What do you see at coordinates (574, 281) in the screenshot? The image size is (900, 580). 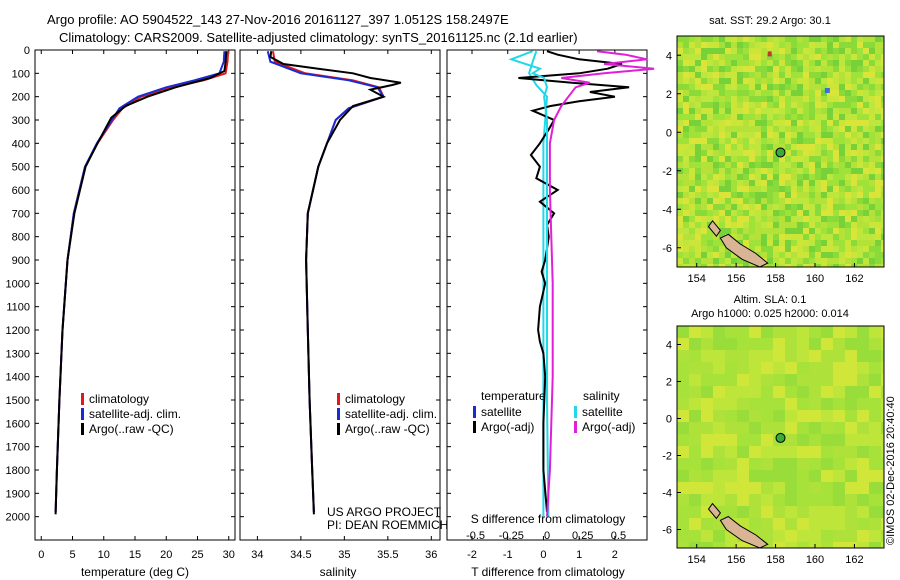 I see `series-line-t-argo-adj-` at bounding box center [574, 281].